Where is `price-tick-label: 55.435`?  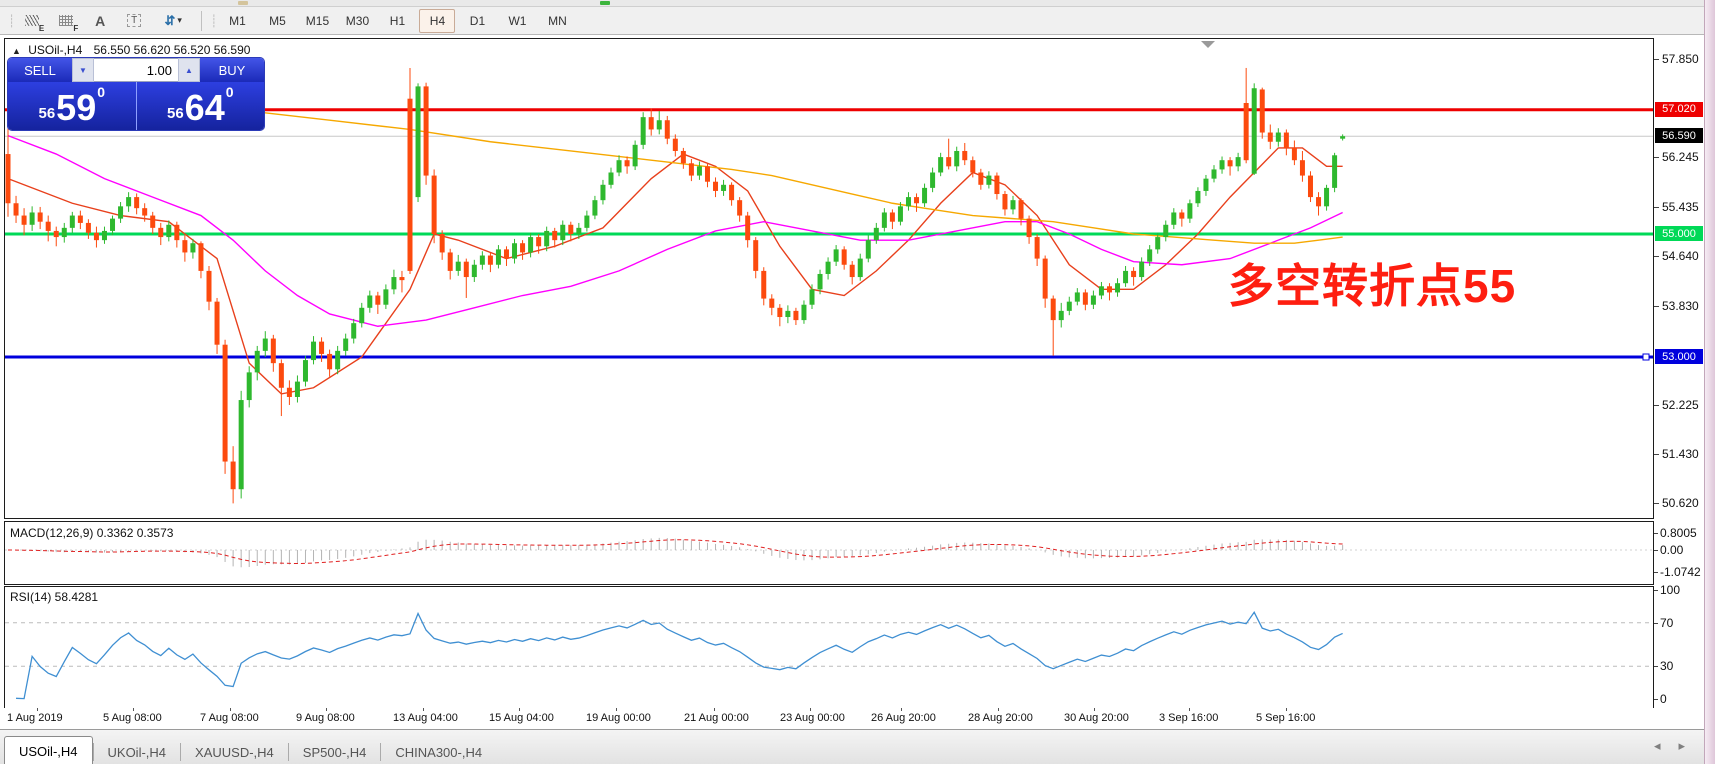 price-tick-label: 55.435 is located at coordinates (1680, 207).